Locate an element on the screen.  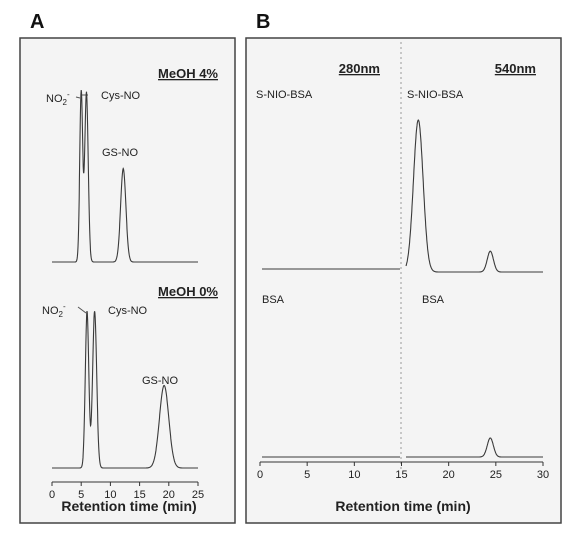
panel-b-letter: B is located at coordinates (263, 22).